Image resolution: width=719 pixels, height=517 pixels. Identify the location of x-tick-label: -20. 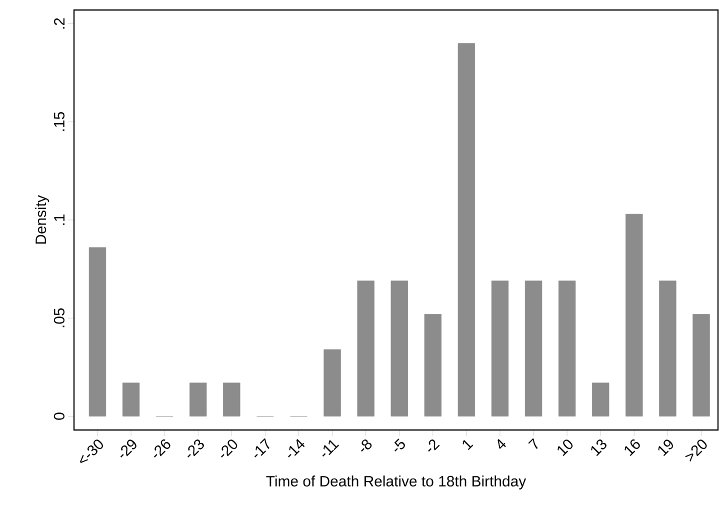
(229, 449).